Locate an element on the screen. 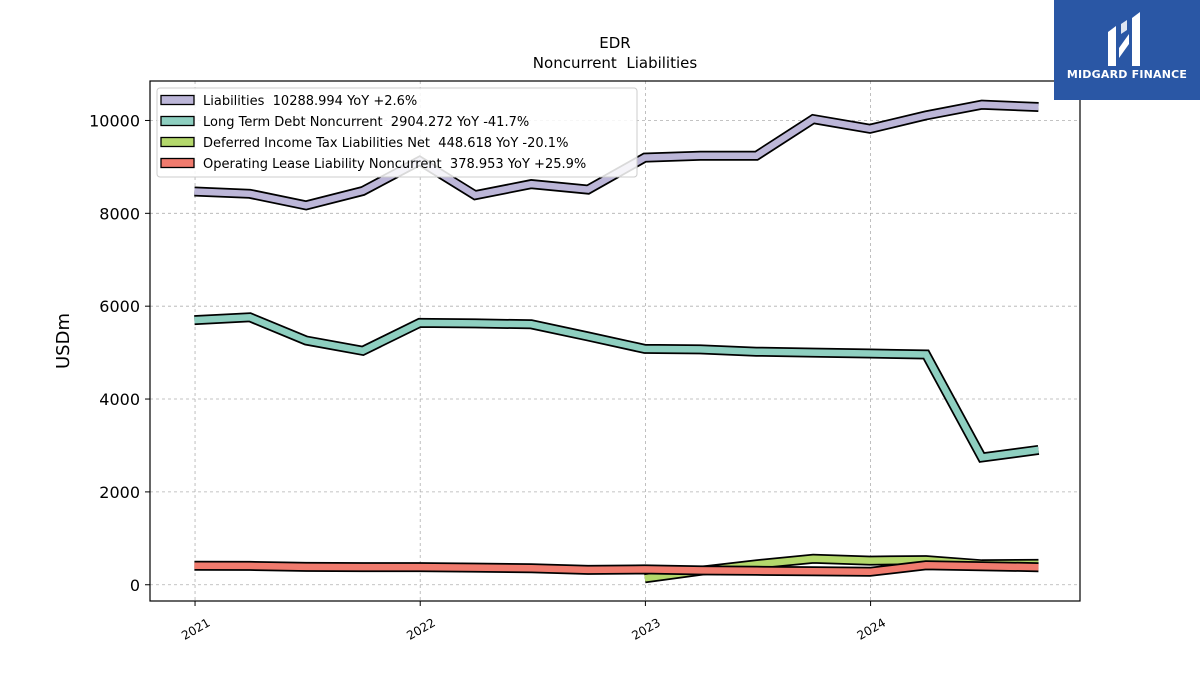  x-tick-label: 2021 is located at coordinates (195, 628).